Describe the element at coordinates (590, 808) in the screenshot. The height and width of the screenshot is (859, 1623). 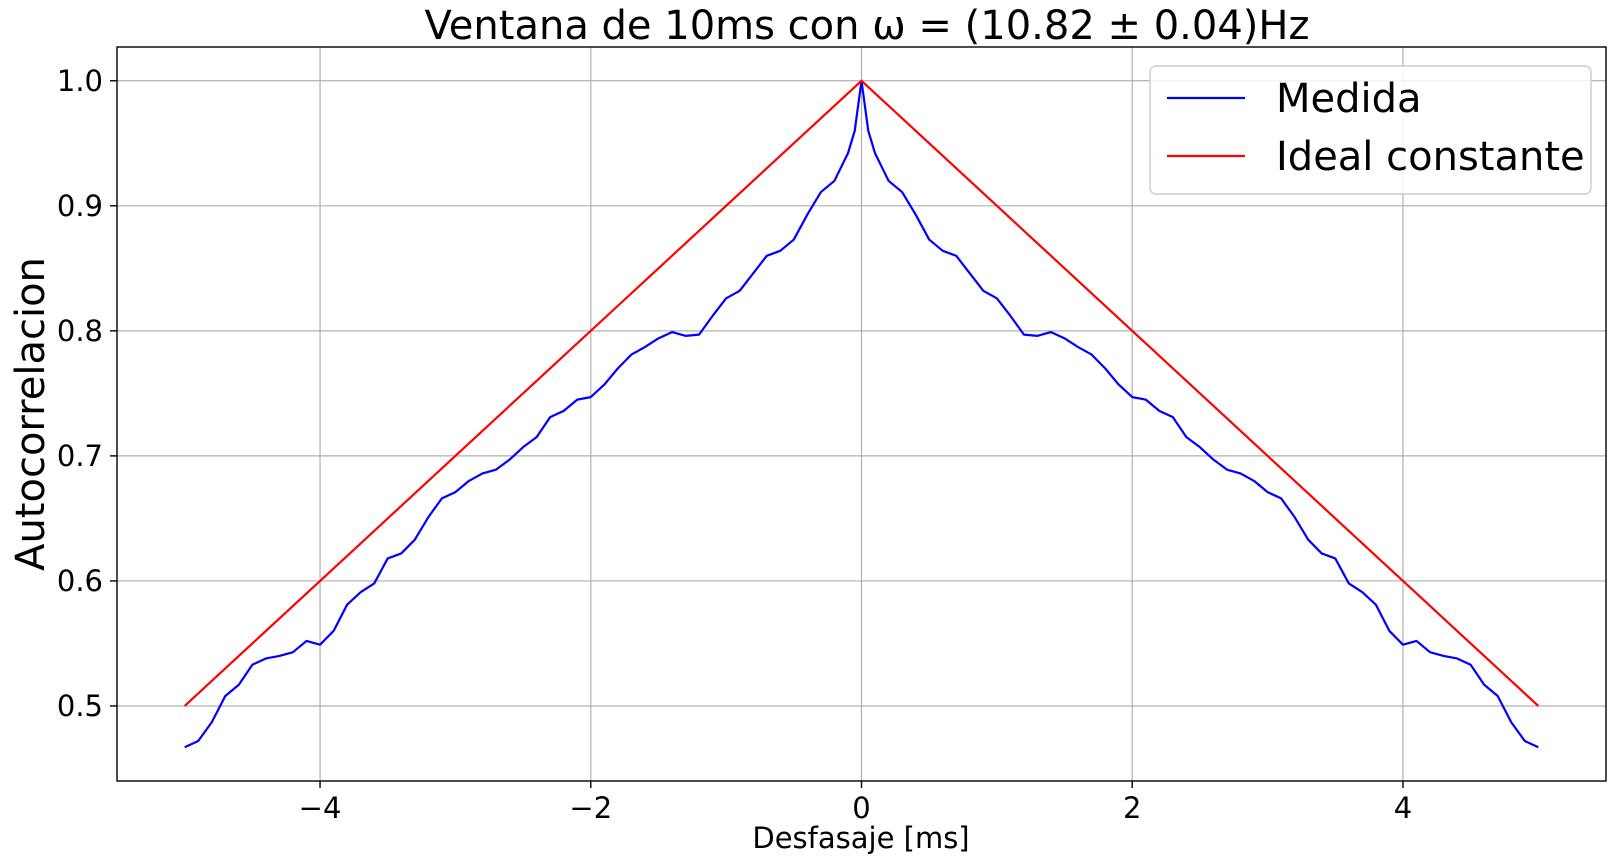
I see `x-tick-label: −2` at that location.